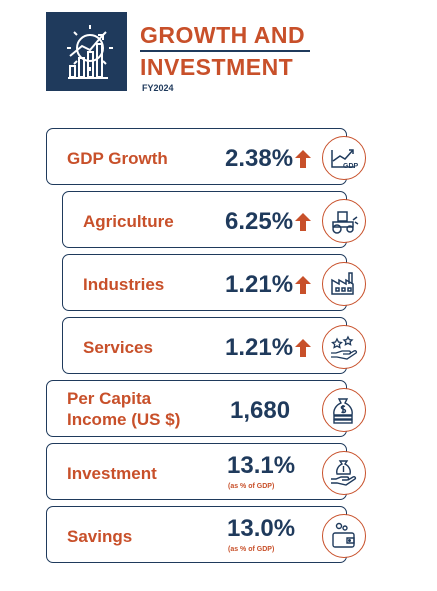 The height and width of the screenshot is (591, 437). What do you see at coordinates (344, 410) in the screenshot?
I see `money-bag-dollar-icon` at bounding box center [344, 410].